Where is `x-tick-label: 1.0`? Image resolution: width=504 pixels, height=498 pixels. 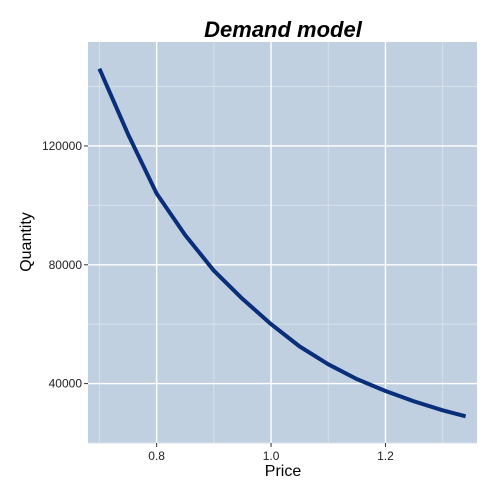
x-tick-label: 1.0 is located at coordinates (271, 456).